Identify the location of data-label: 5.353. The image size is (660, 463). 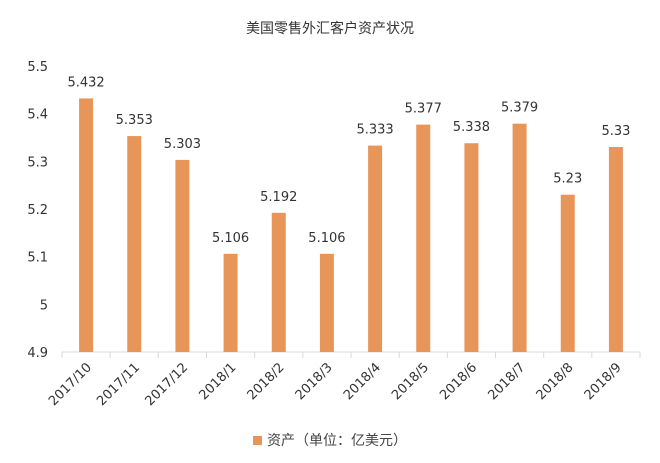
(134, 120).